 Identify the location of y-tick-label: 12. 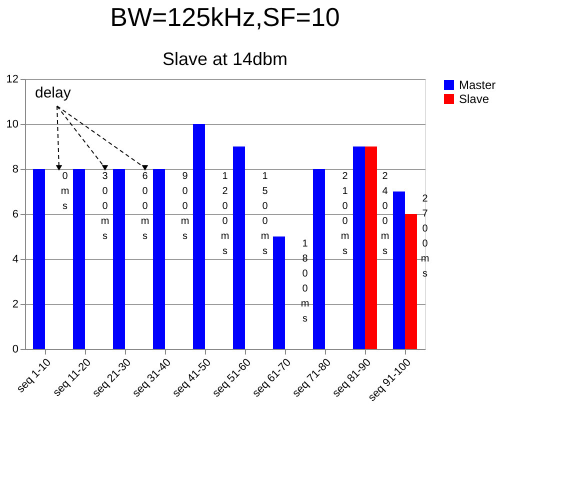
(12, 80).